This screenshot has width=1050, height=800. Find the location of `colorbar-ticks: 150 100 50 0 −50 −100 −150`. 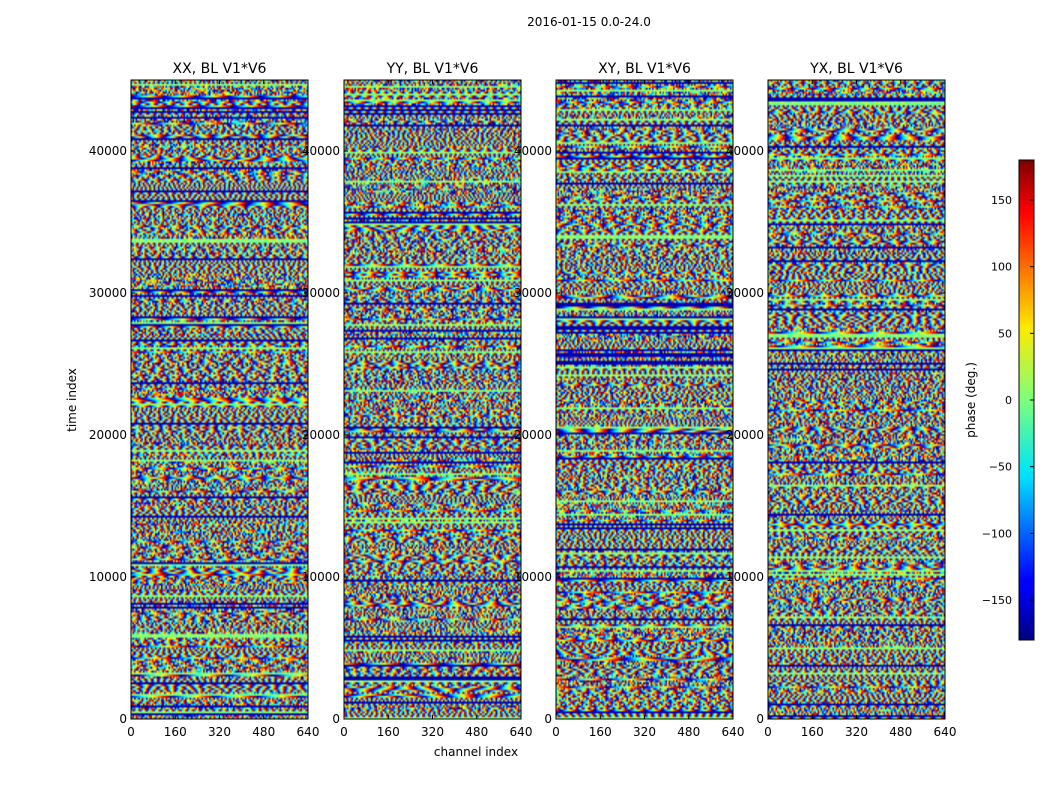

colorbar-ticks: 150 100 50 0 −50 −100 −150 is located at coordinates (1008, 400).